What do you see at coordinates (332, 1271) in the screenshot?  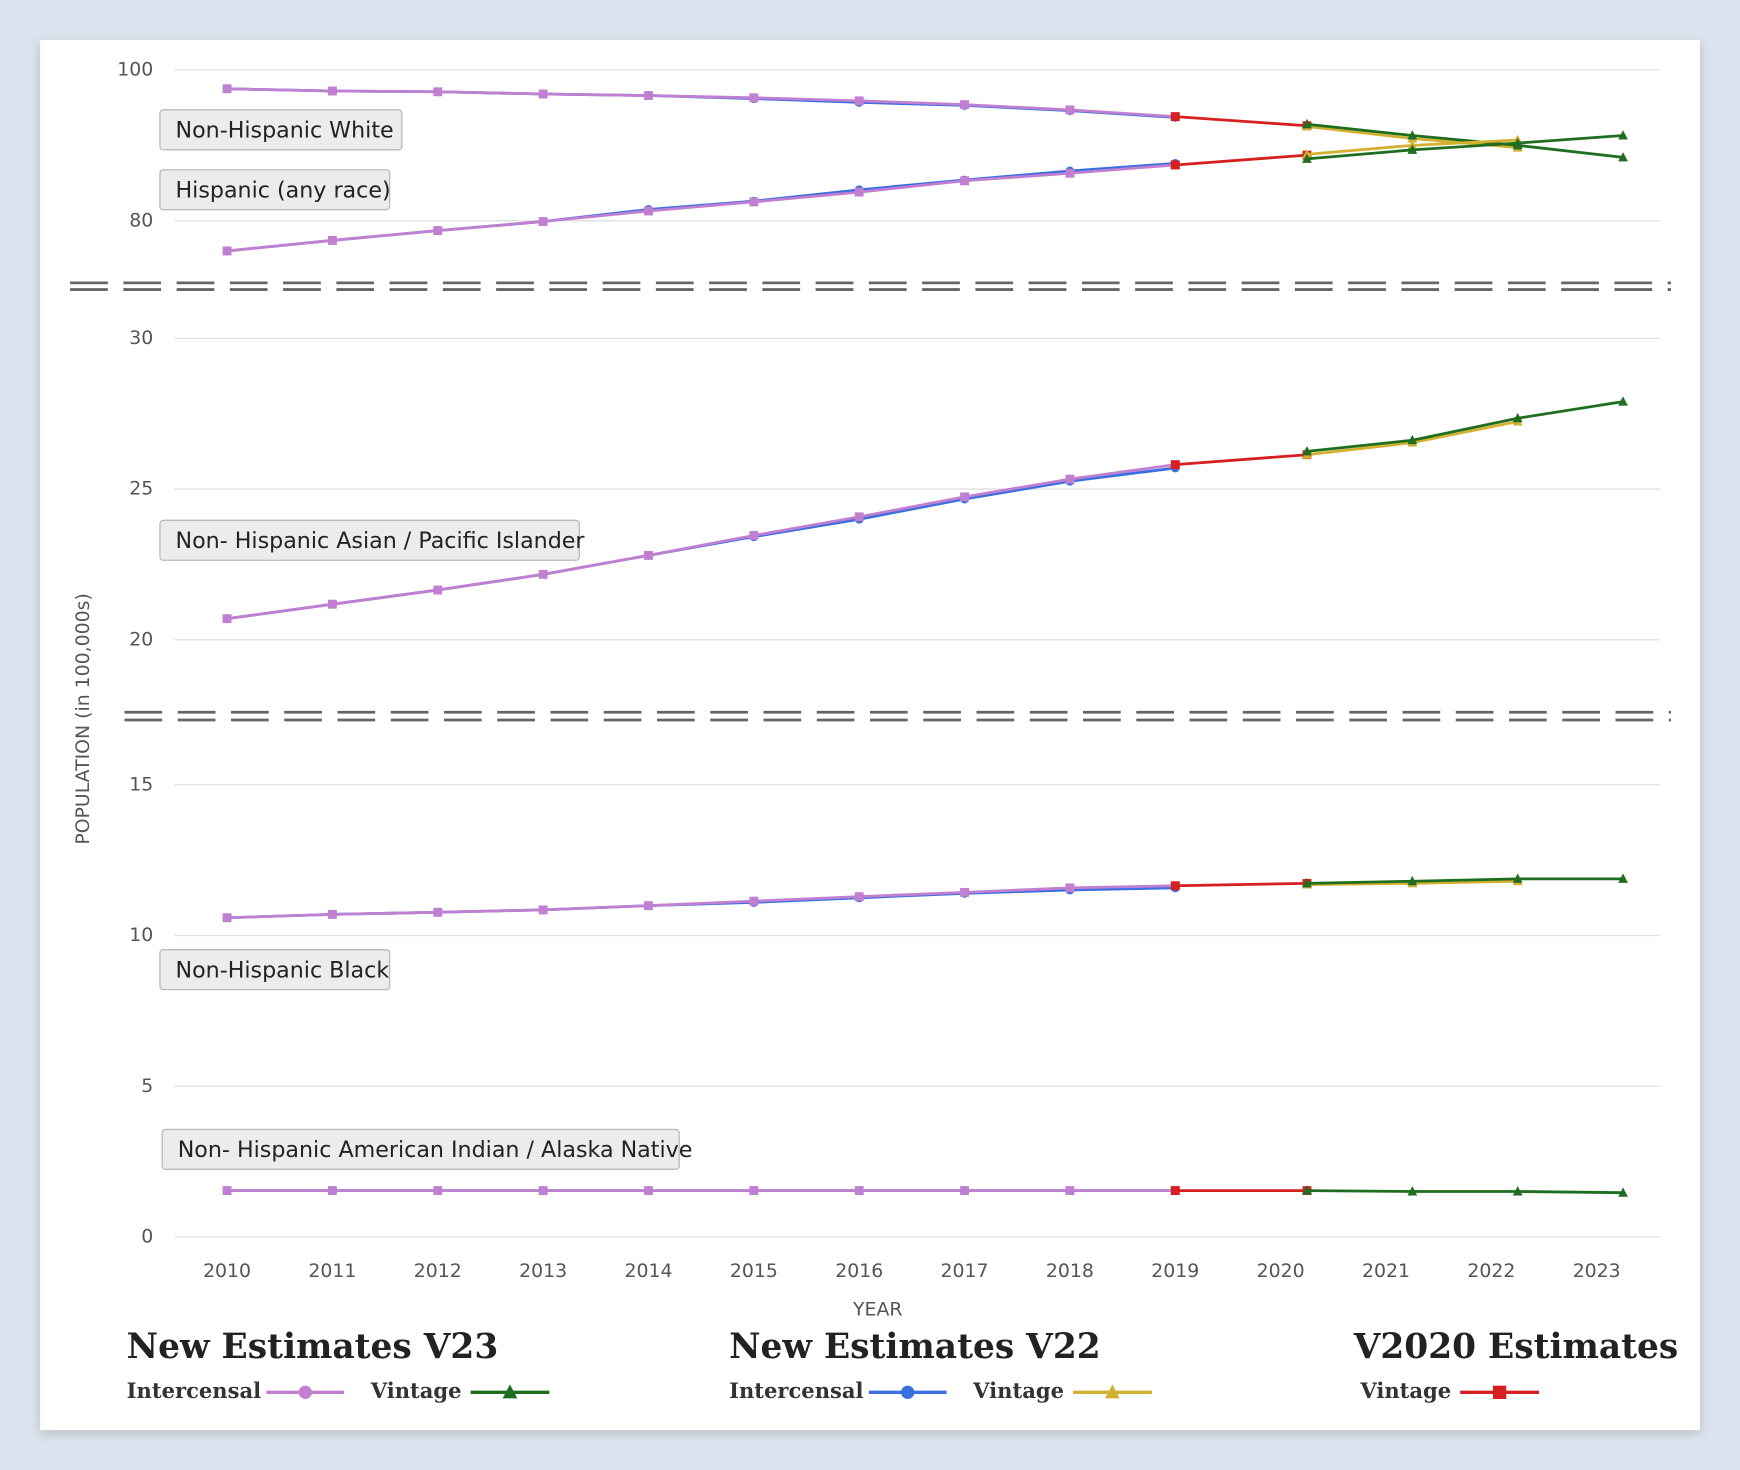 I see `x-tick-label: 2011` at bounding box center [332, 1271].